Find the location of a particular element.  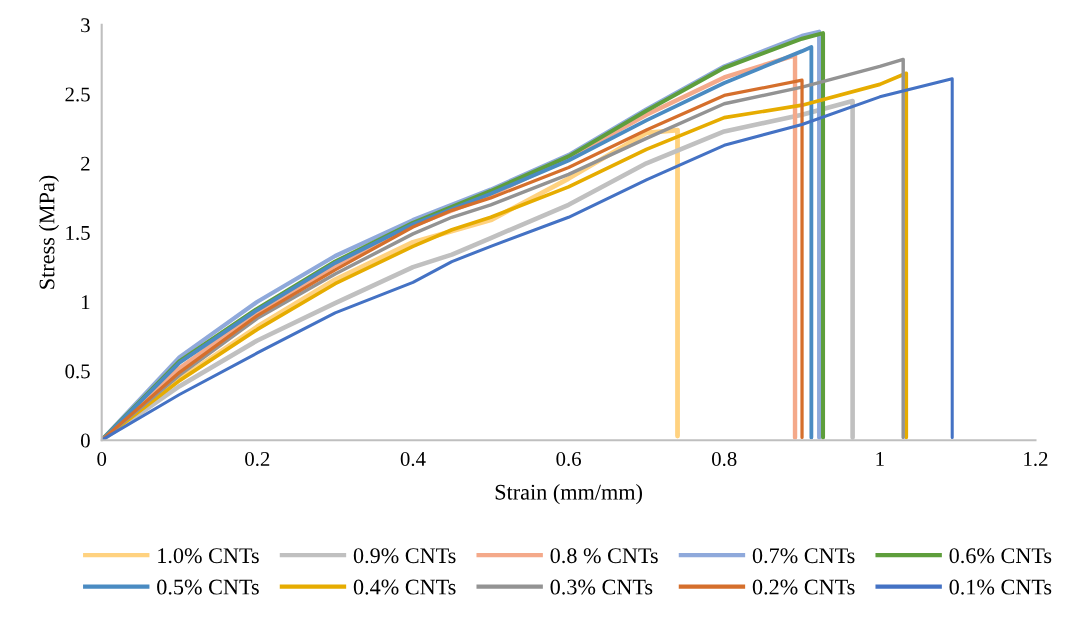

x-axis-title: Strain (mm/mm) is located at coordinates (568, 494).